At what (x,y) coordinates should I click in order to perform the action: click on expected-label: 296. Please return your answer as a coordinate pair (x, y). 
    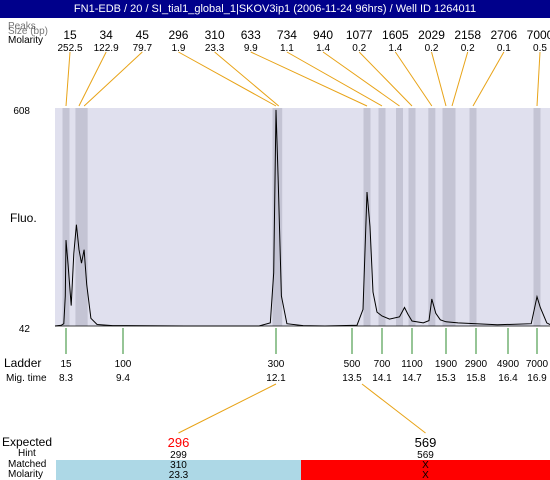
    Looking at the image, I should click on (179, 442).